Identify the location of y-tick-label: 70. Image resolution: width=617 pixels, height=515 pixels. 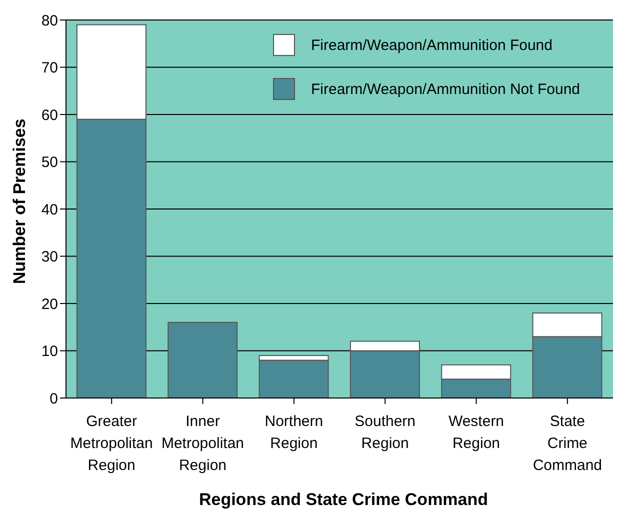
(49, 68).